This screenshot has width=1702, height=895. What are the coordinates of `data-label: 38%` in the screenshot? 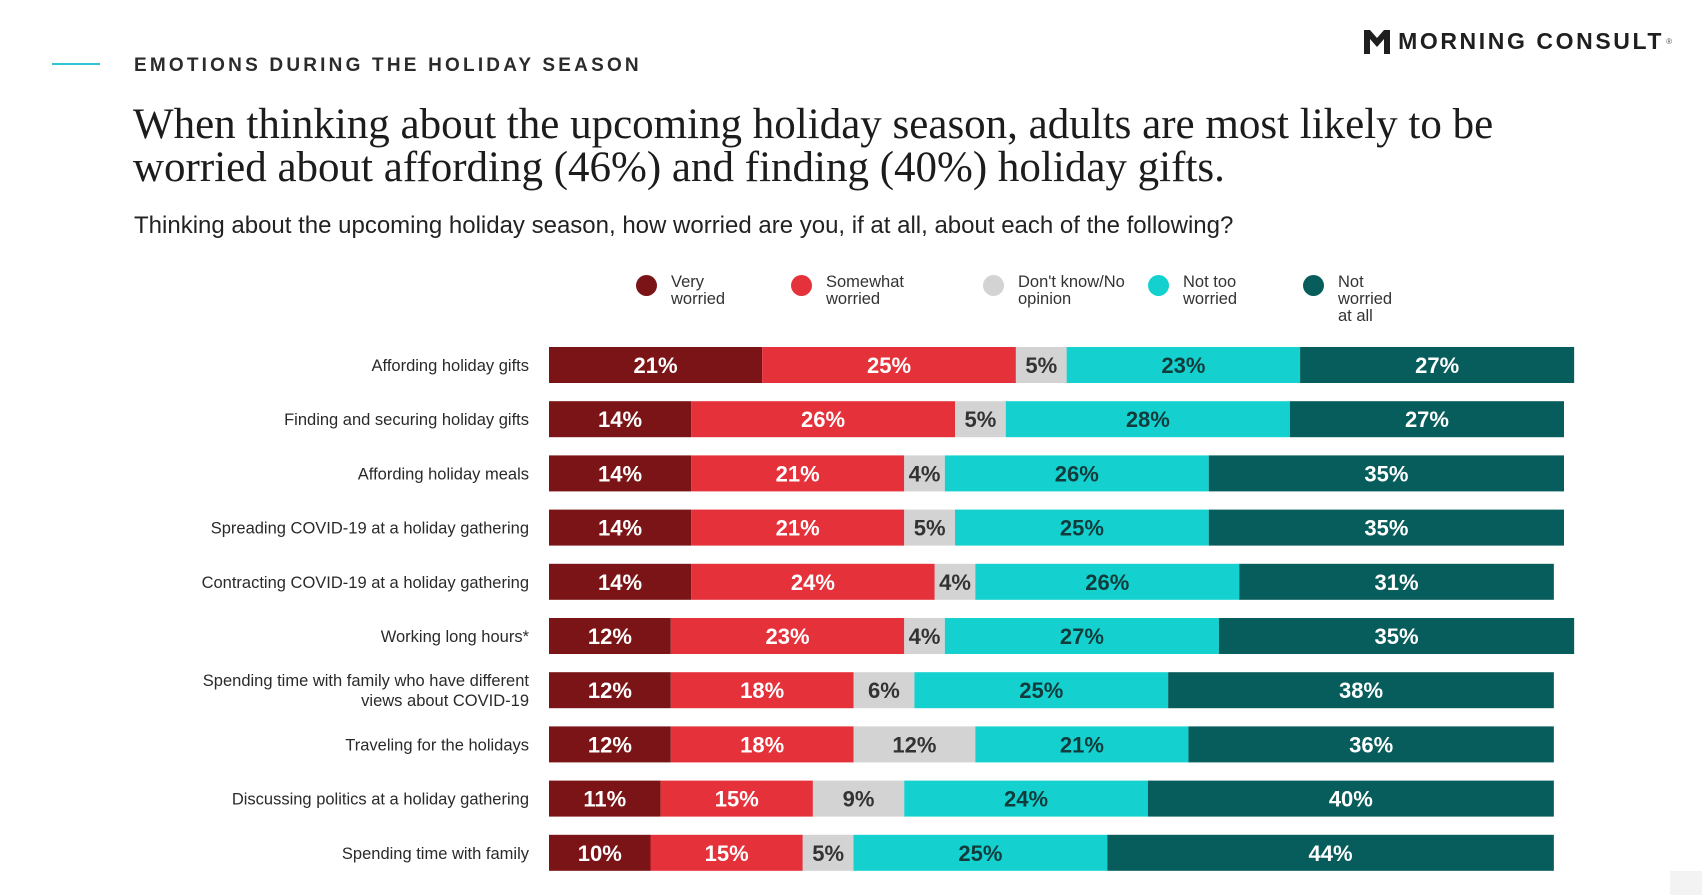 It's located at (1361, 690).